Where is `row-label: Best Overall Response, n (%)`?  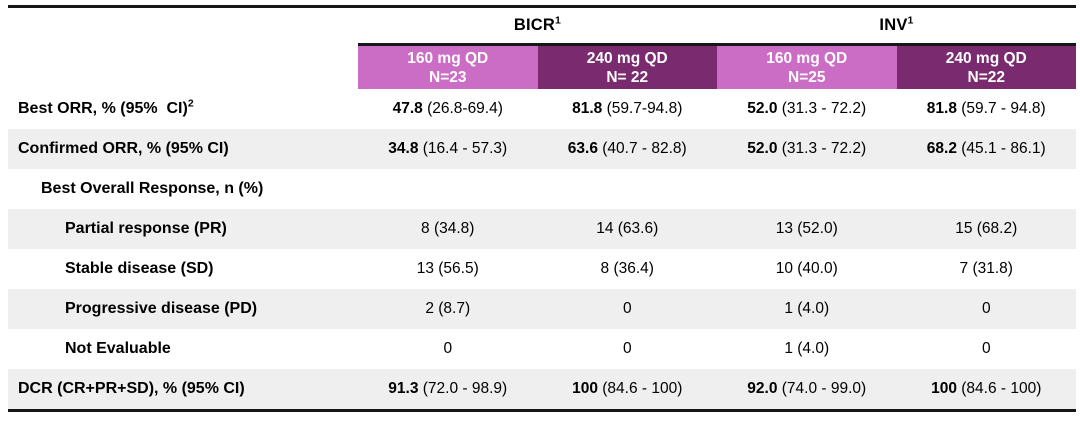 row-label: Best Overall Response, n (%) is located at coordinates (183, 189).